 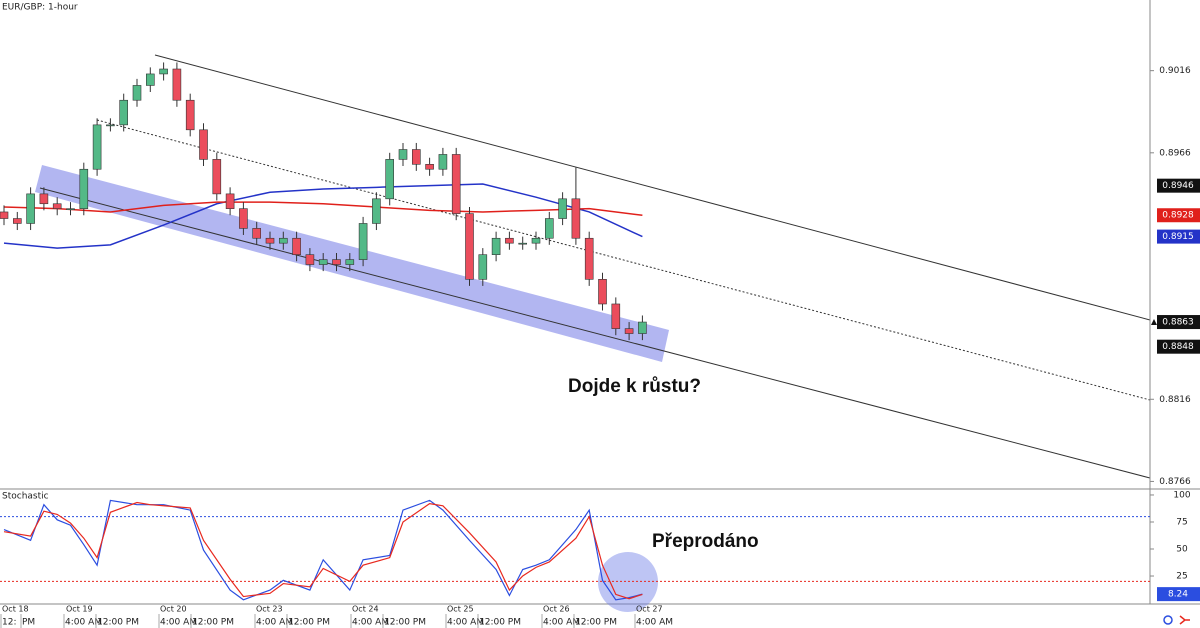 I want to click on title-bg, so click(x=33, y=6).